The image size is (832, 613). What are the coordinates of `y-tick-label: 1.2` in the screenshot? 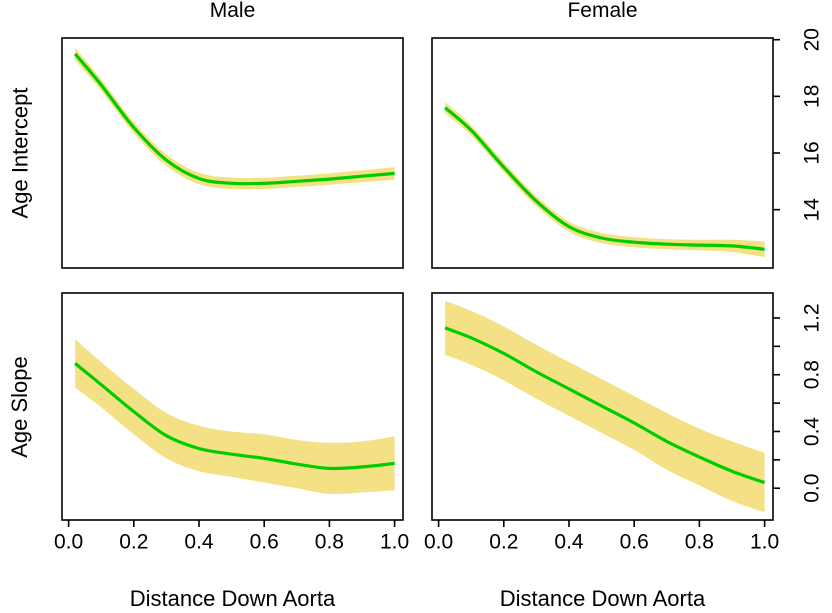 It's located at (812, 317).